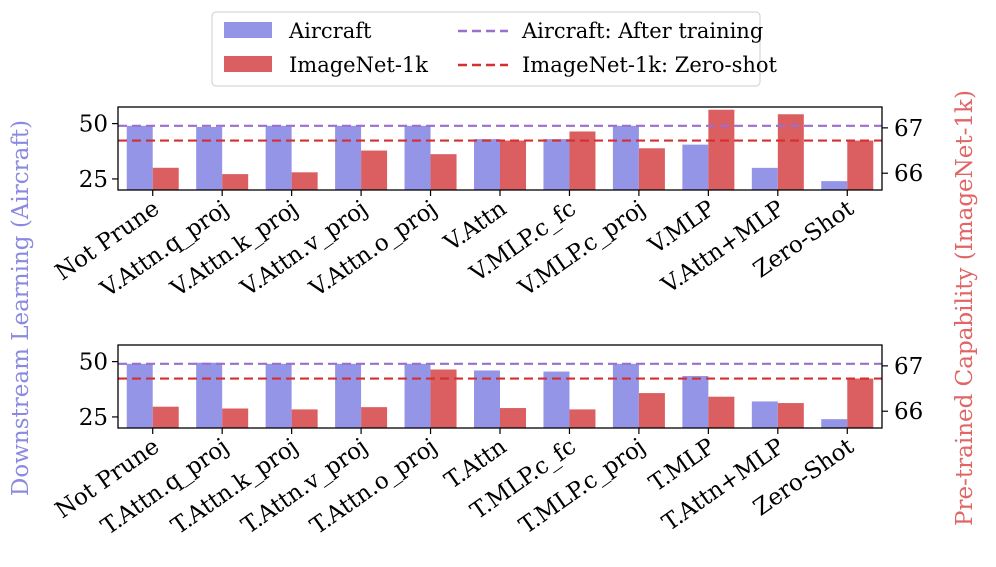 The width and height of the screenshot is (996, 567). What do you see at coordinates (21, 308) in the screenshot?
I see `left-axis-label: Downstream Learning (Aircraft)` at bounding box center [21, 308].